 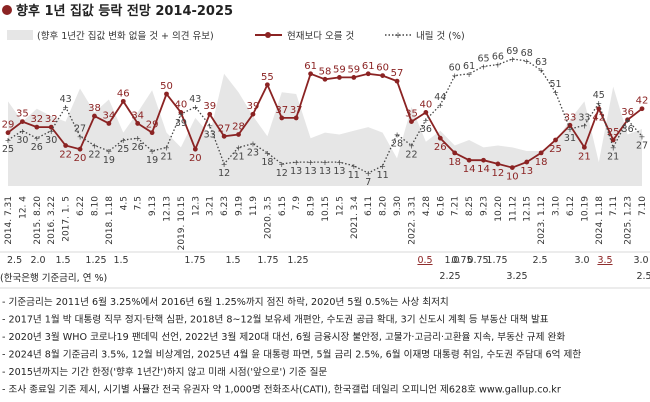 What do you see at coordinates (398, 206) in the screenshot?
I see `x-tick-label: 9.30` at bounding box center [398, 206].